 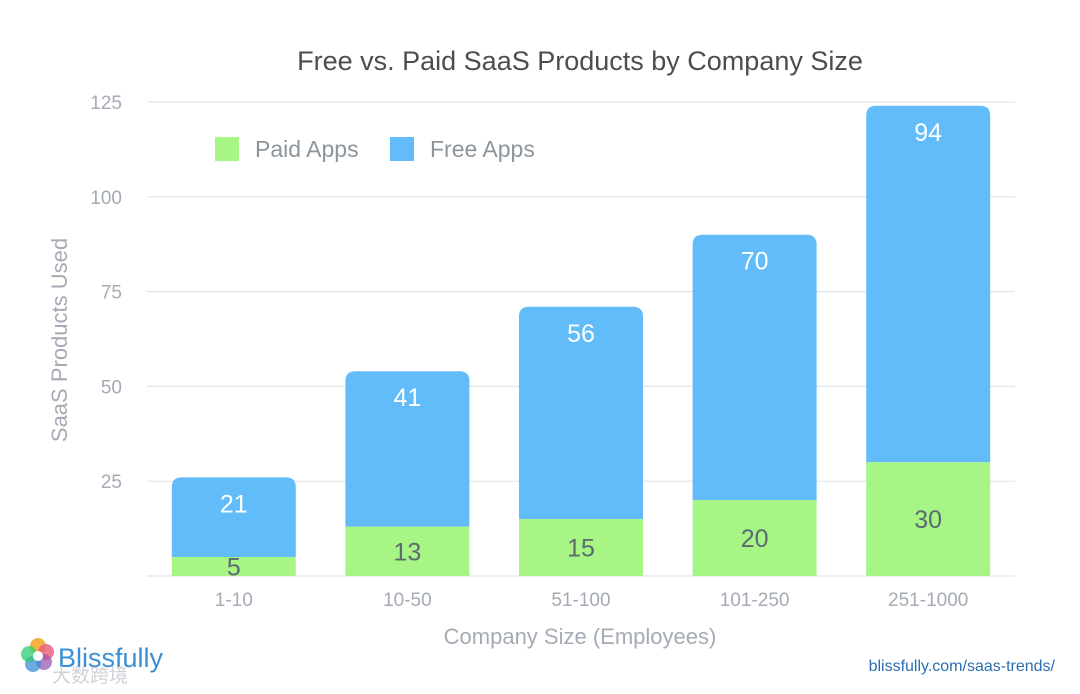 I want to click on legend: Paid Apps Free Apps, so click(x=375, y=149).